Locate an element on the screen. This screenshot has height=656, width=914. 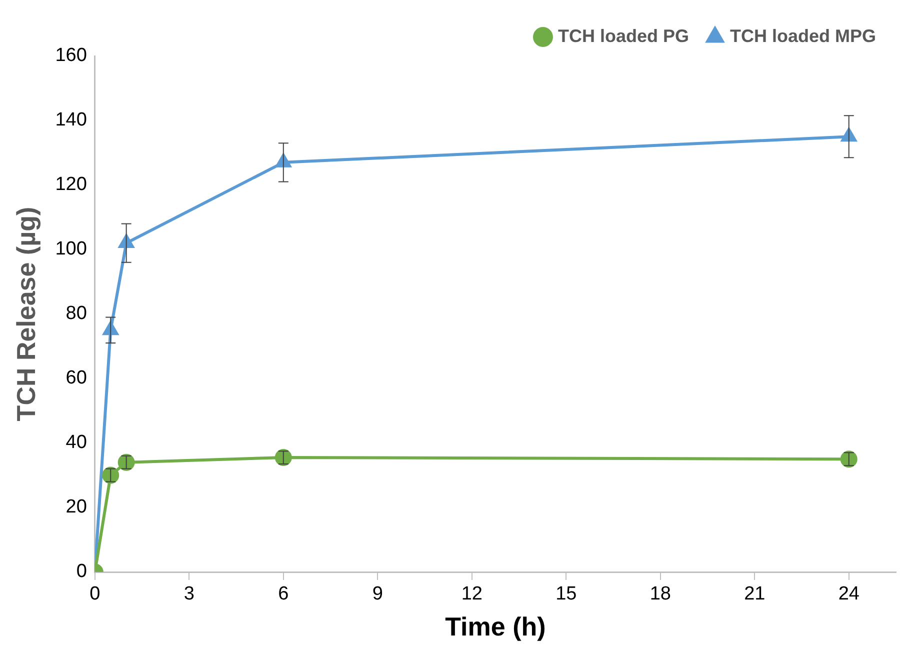
x-tick-label: 12 is located at coordinates (471, 594).